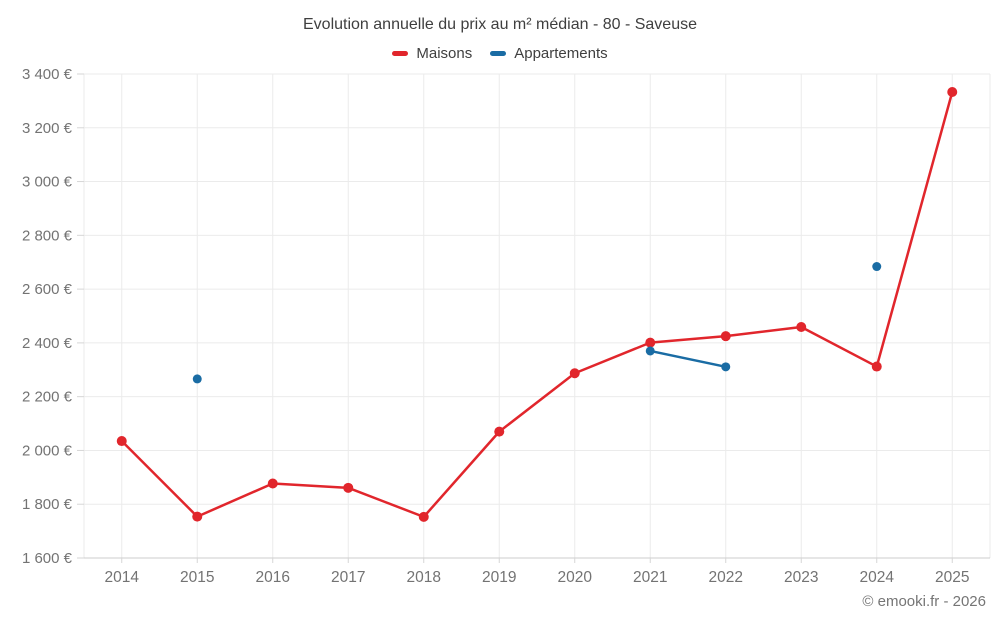 The image size is (1000, 625). What do you see at coordinates (876, 366) in the screenshot?
I see `data-point-maisons-2024` at bounding box center [876, 366].